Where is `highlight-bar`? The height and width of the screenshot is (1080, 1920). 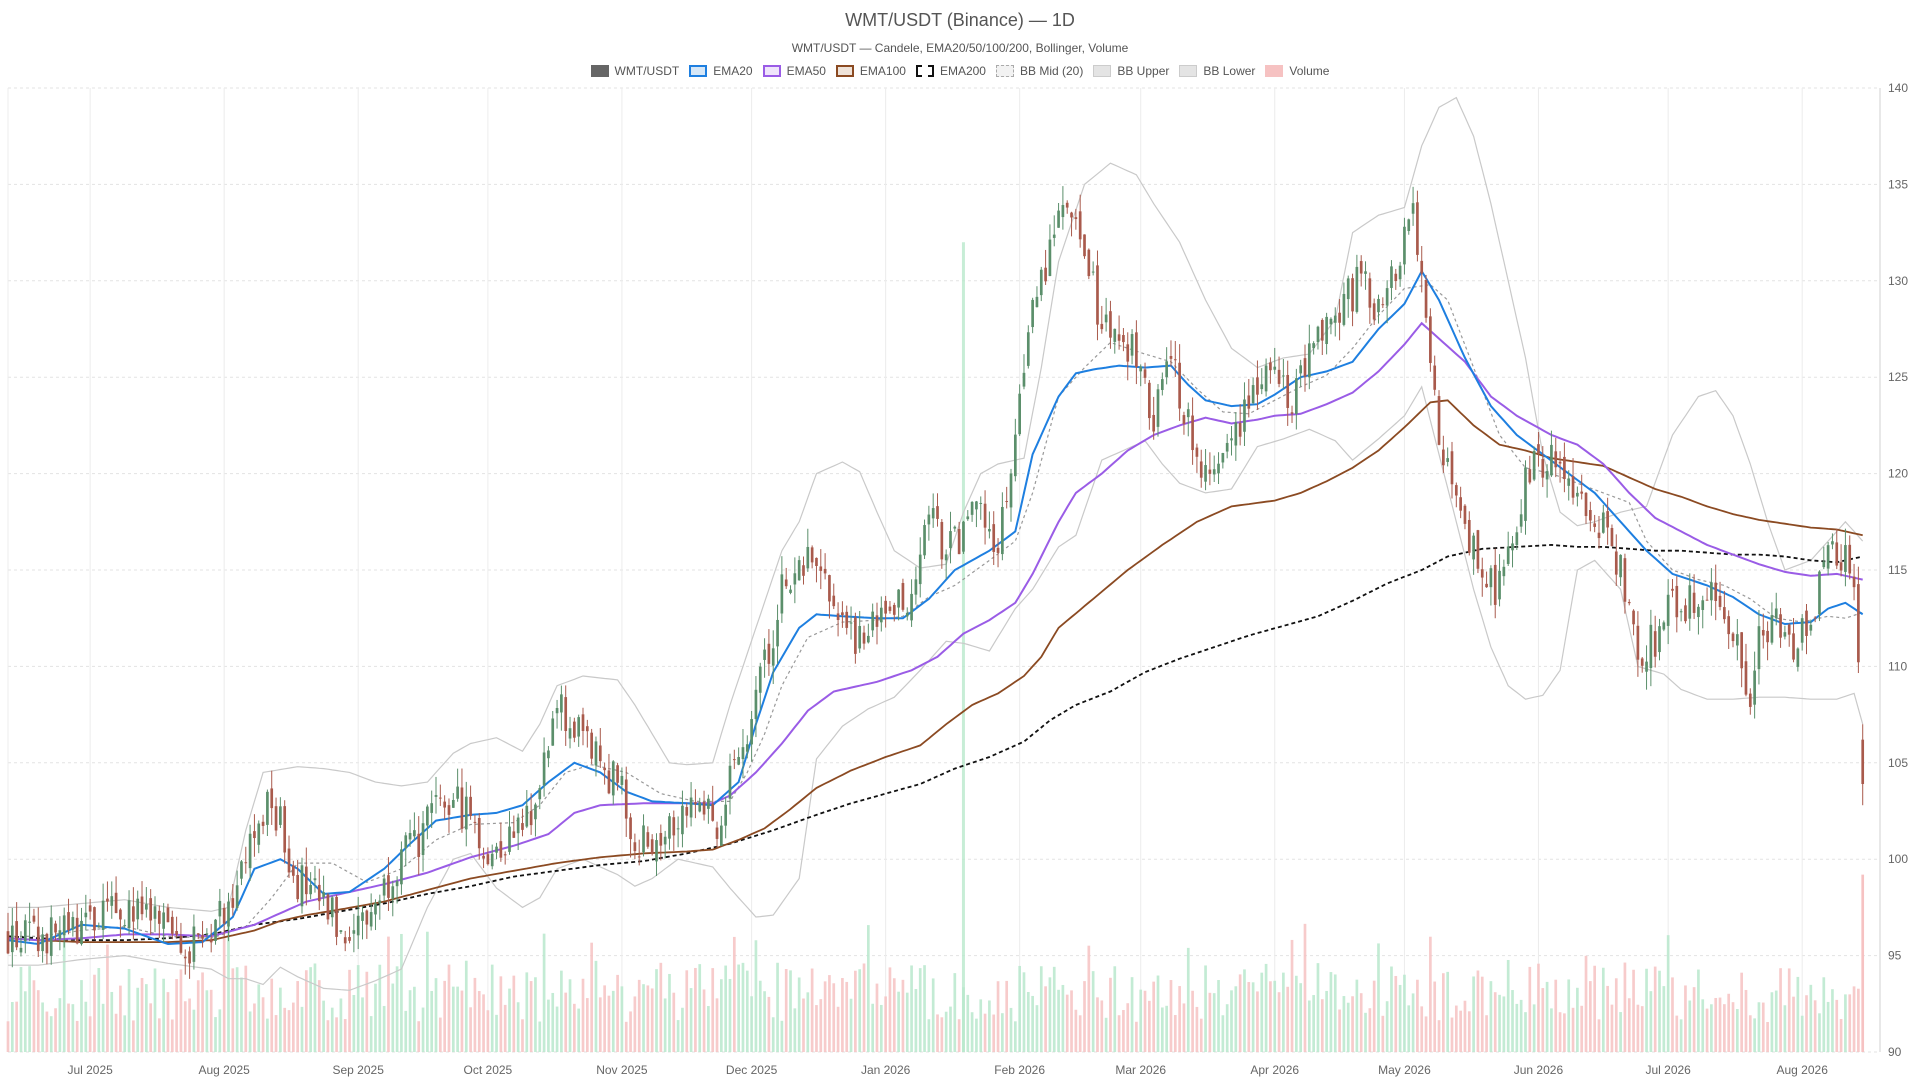
highlight-bar is located at coordinates (963, 647).